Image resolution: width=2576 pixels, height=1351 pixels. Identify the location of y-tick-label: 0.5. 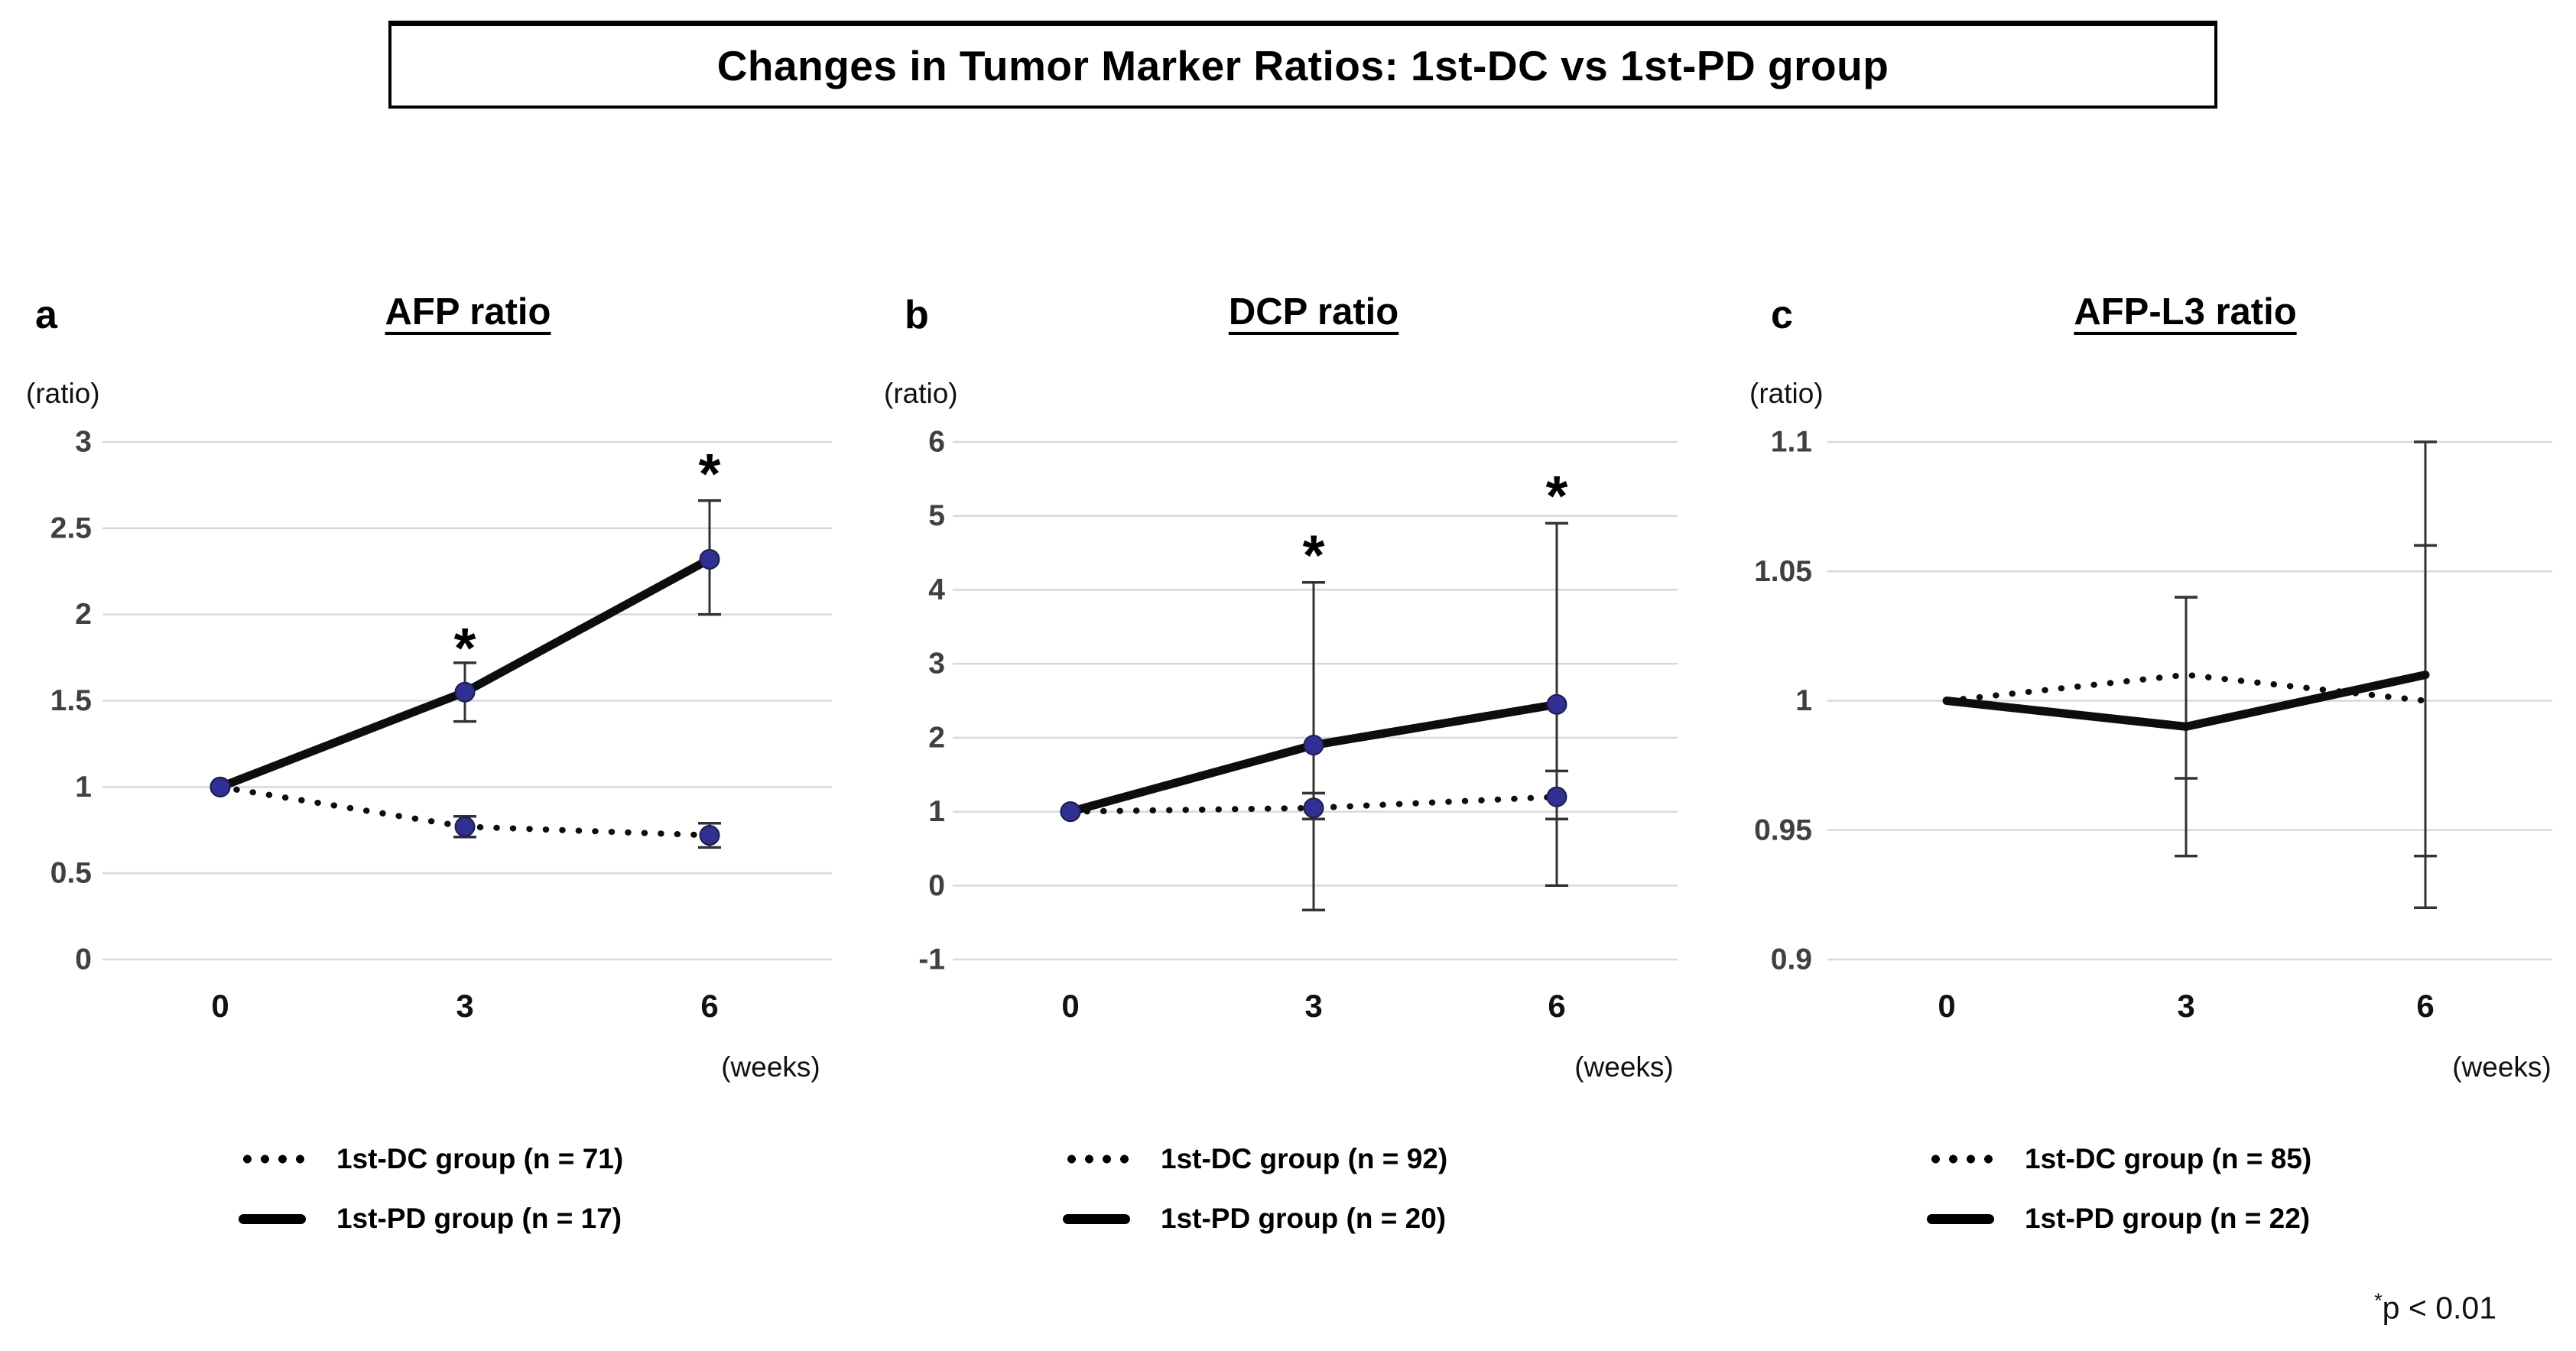
(71, 874).